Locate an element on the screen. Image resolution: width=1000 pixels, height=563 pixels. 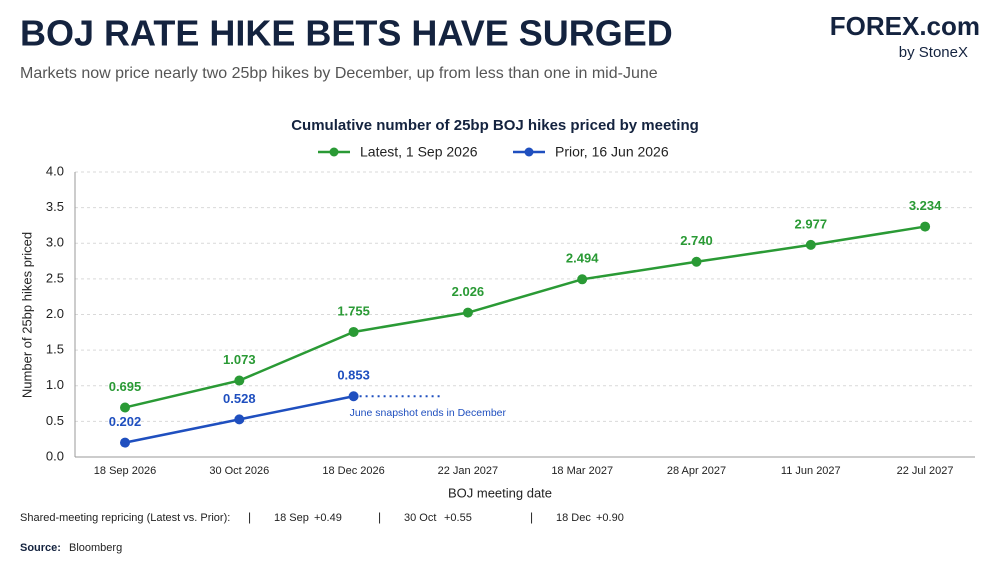
repricing-meeting: 30 Oct is located at coordinates (420, 518).